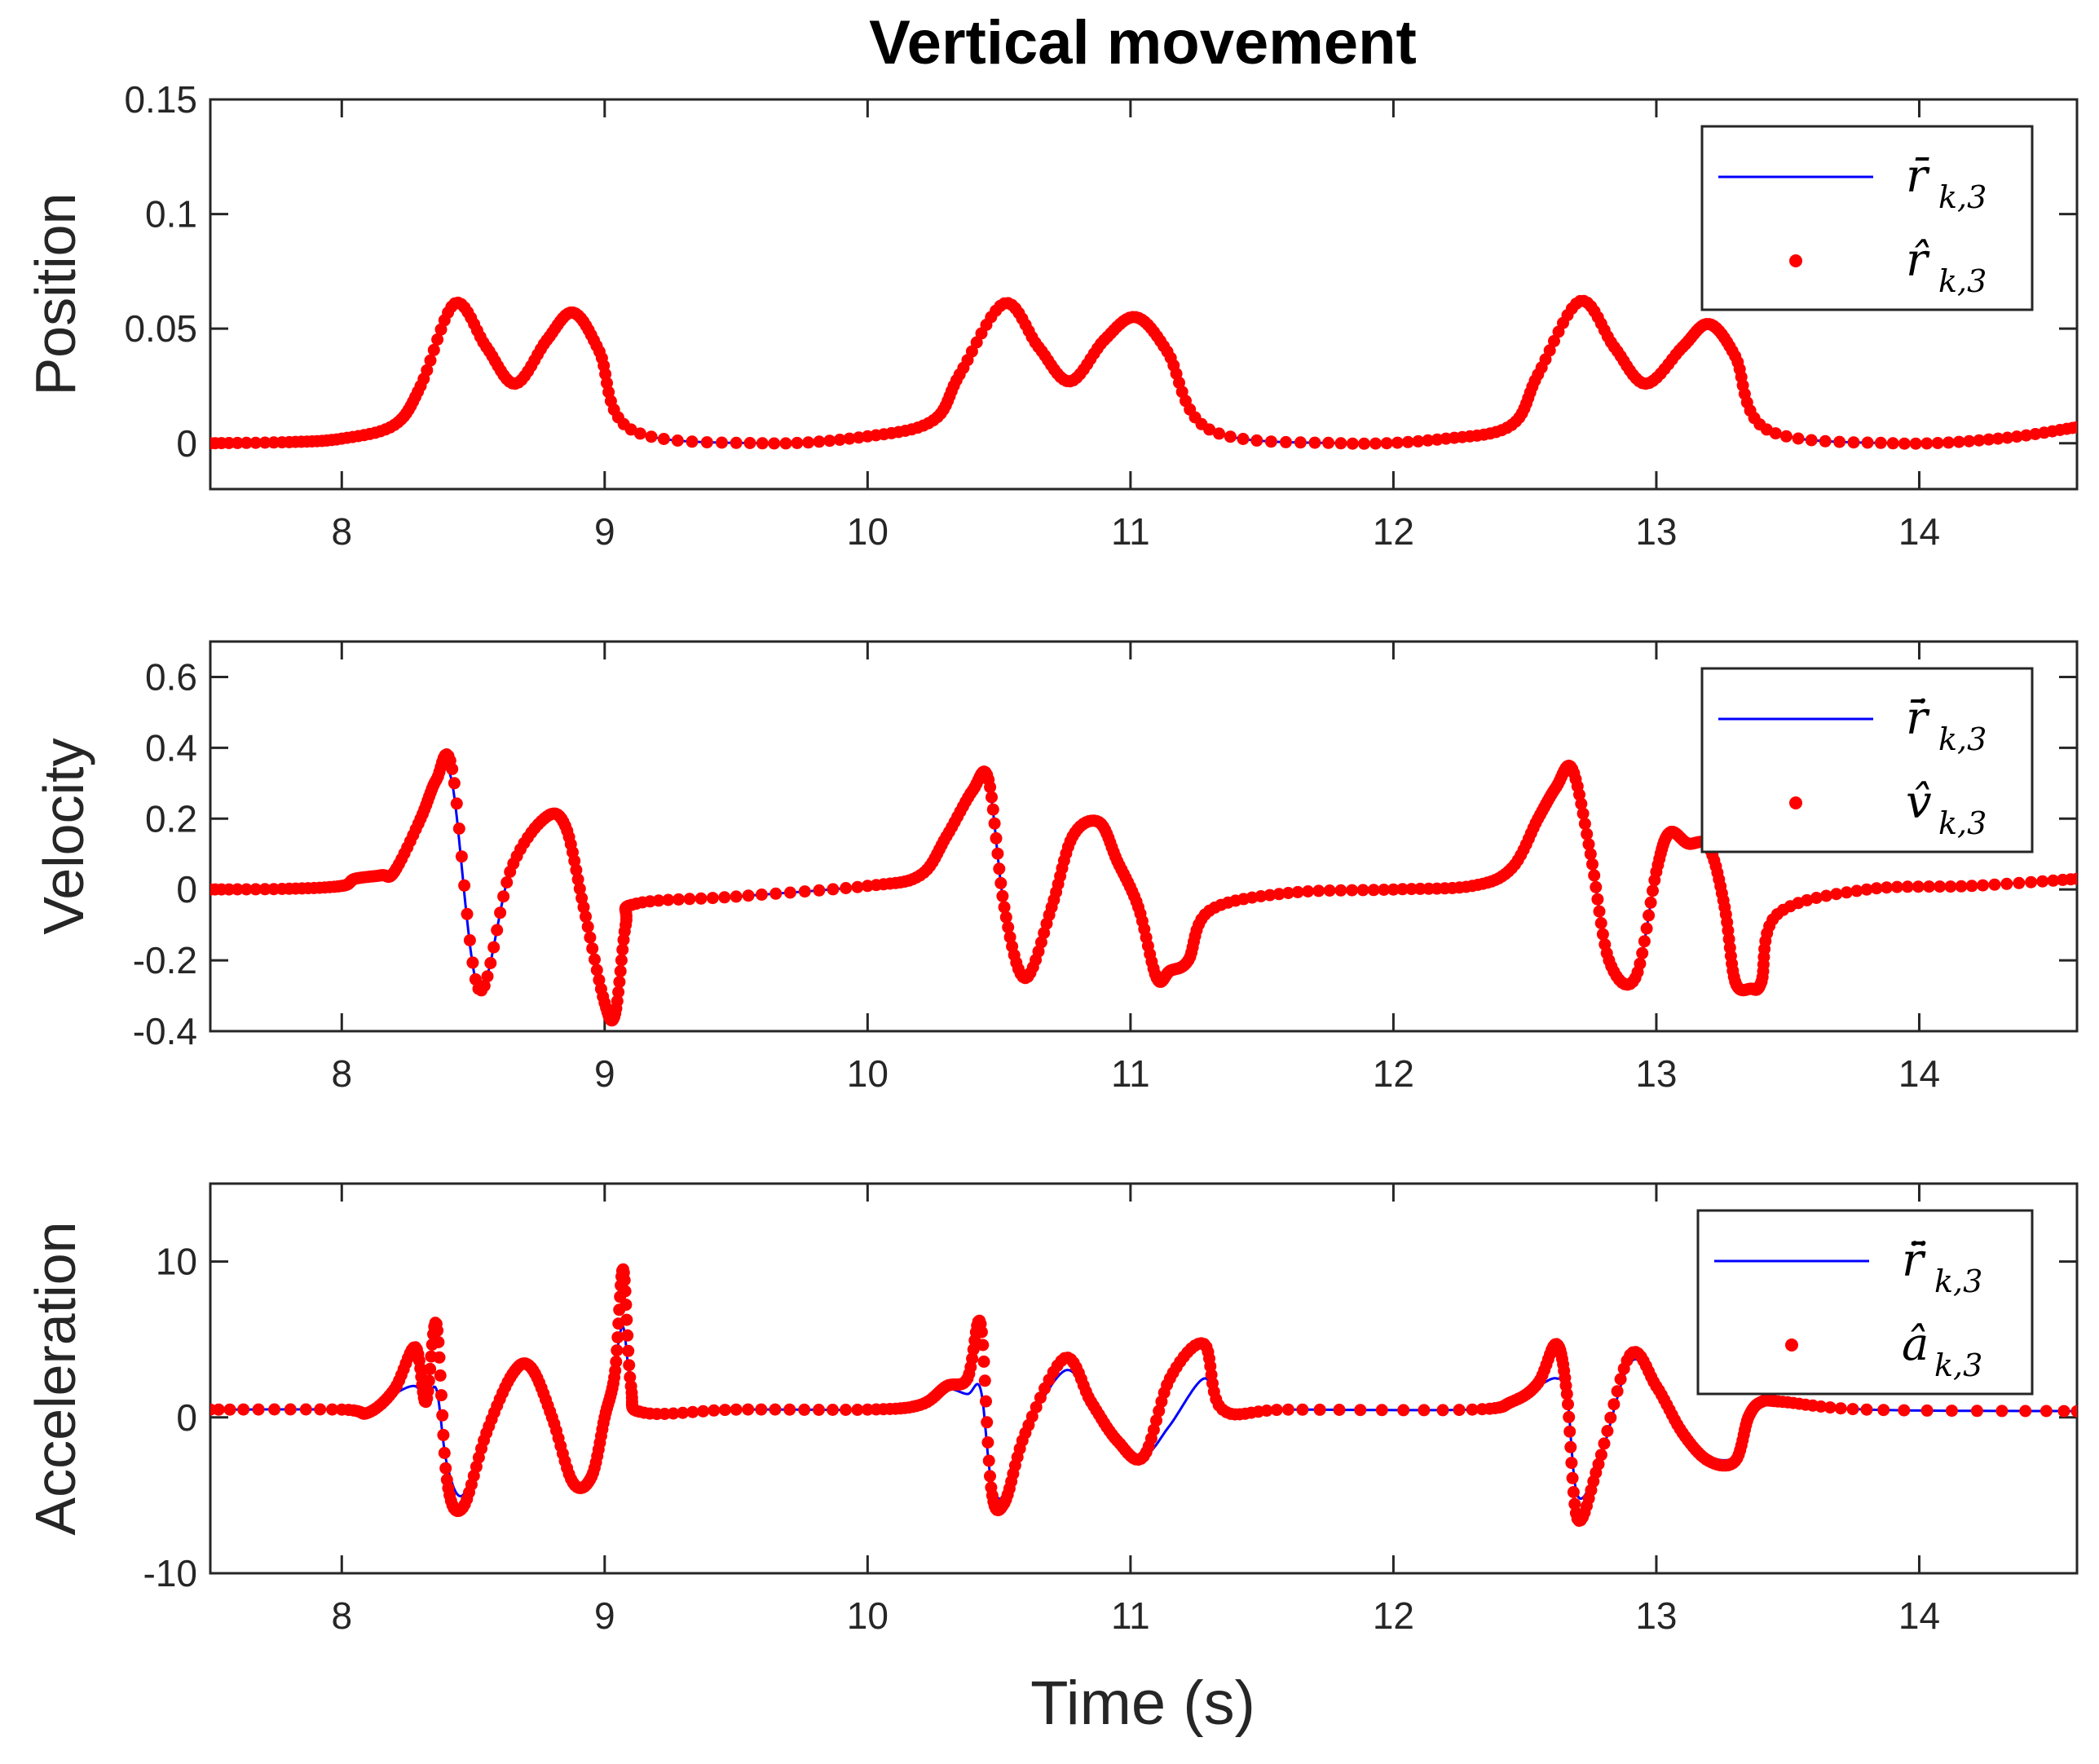 The width and height of the screenshot is (2099, 1764). I want to click on legend-box, so click(1867, 218).